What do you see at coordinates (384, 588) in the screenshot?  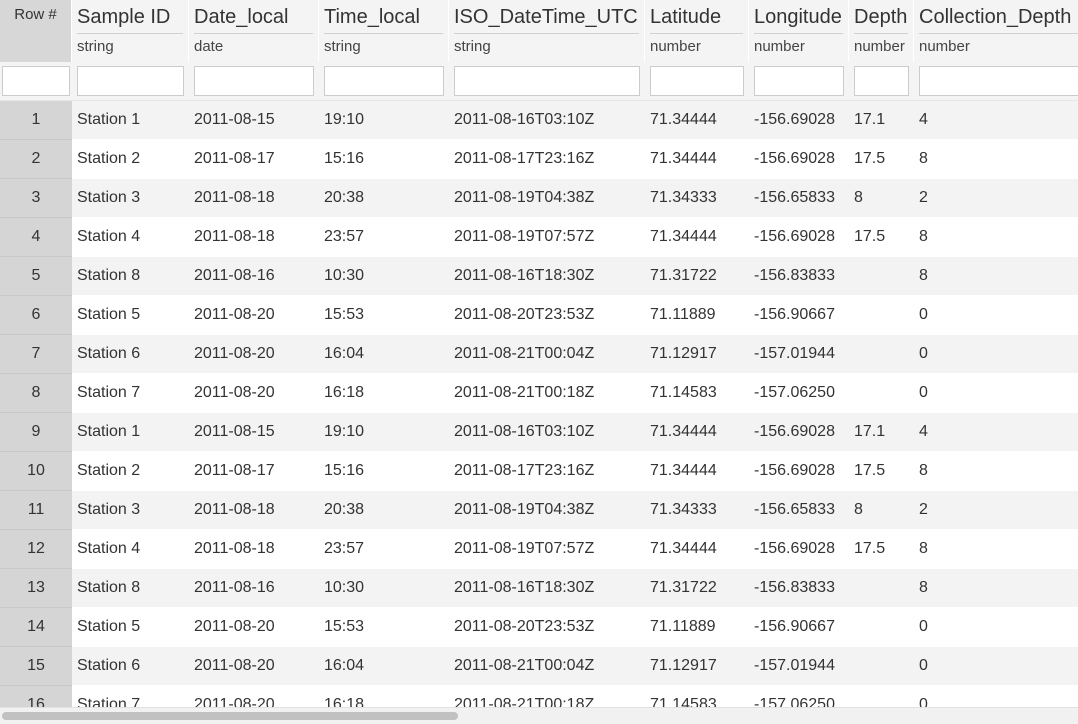 I see `cell-time-local: 10:30` at bounding box center [384, 588].